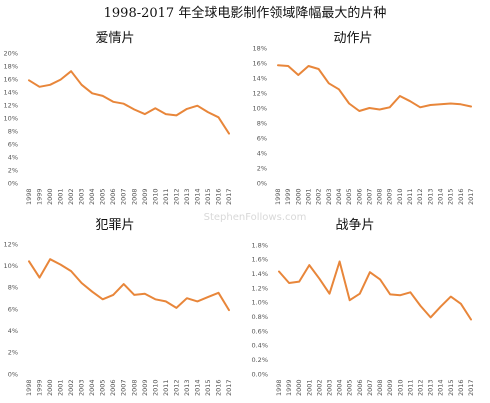 This screenshot has height=403, width=490. I want to click on y-tick-label: 0.2%, so click(259, 360).